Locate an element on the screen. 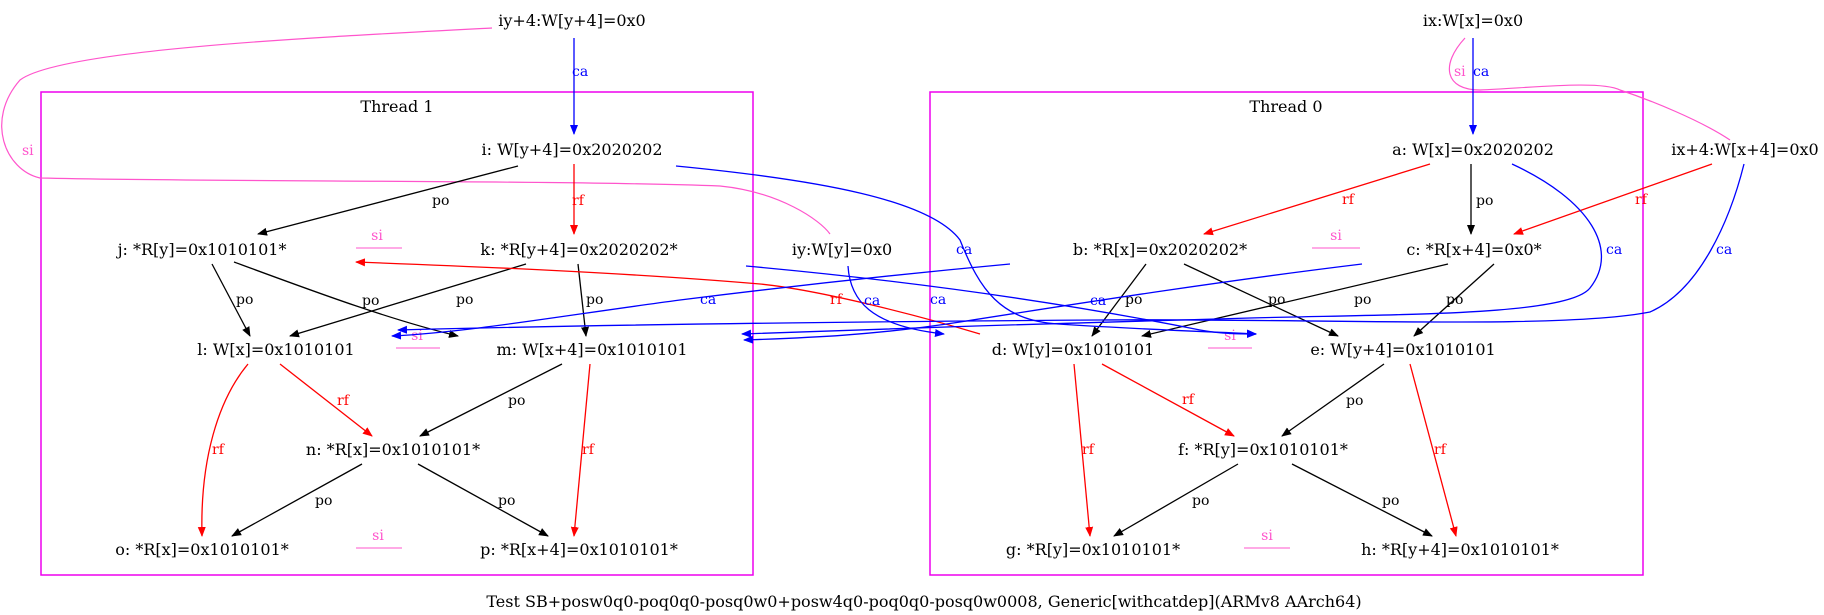 The image size is (1824, 615). rf-label-d-f: rf is located at coordinates (1189, 400).